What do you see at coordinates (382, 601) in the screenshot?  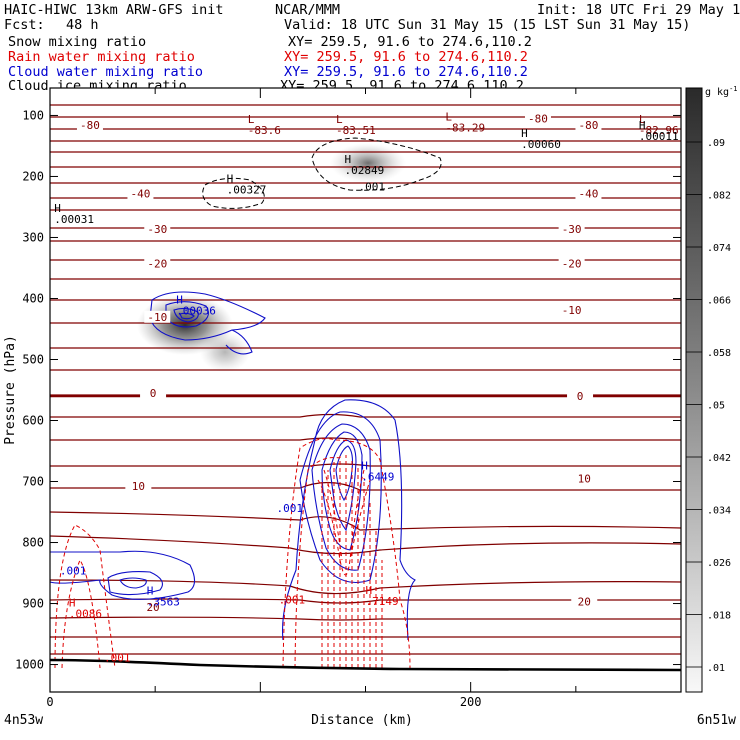 I see `extremum-value: .7149` at bounding box center [382, 601].